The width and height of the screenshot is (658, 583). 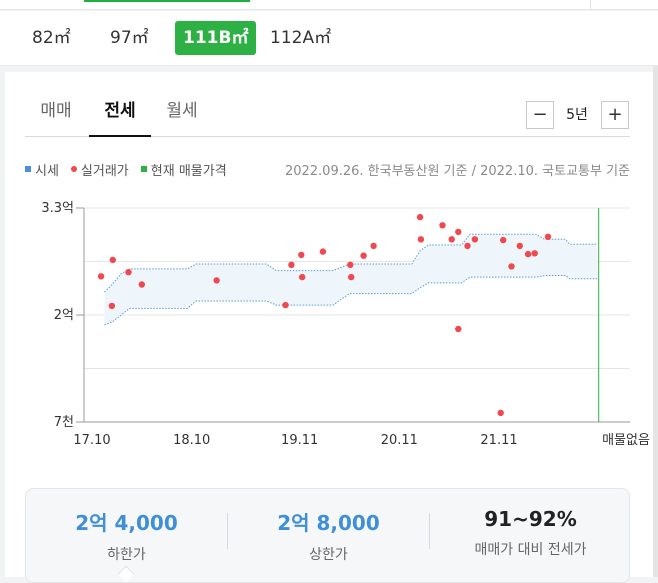 I want to click on size-tab-82: 82㎡, so click(x=51, y=38).